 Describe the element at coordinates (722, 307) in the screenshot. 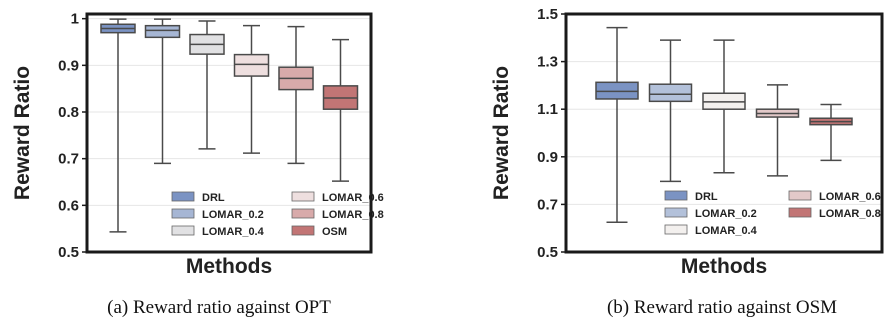

I see `figure-caption: (b) Reward ratio against OSM` at that location.